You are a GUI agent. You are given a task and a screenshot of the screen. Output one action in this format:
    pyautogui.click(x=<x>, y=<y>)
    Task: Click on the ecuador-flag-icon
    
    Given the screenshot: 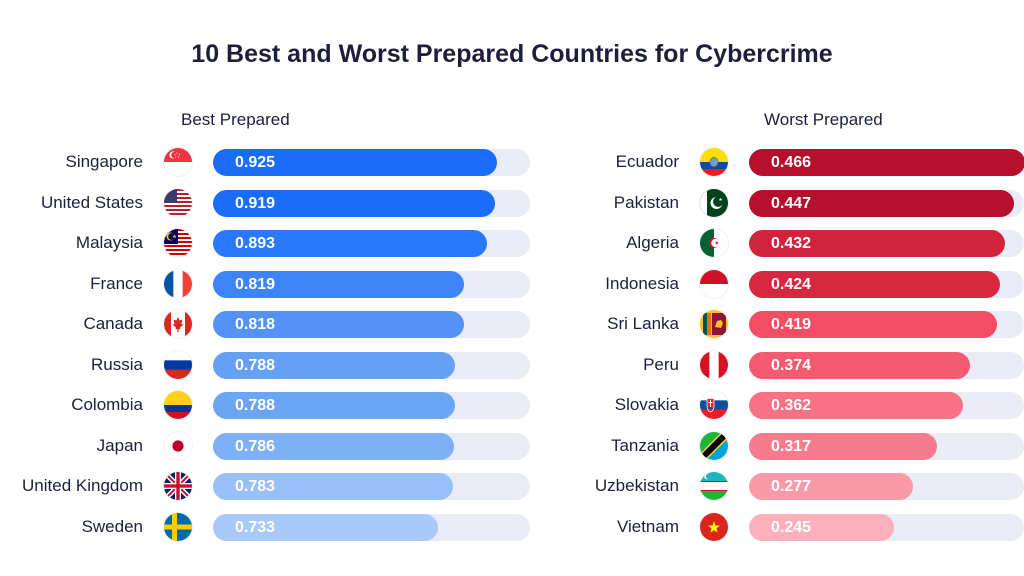 What is the action you would take?
    pyautogui.click(x=714, y=162)
    